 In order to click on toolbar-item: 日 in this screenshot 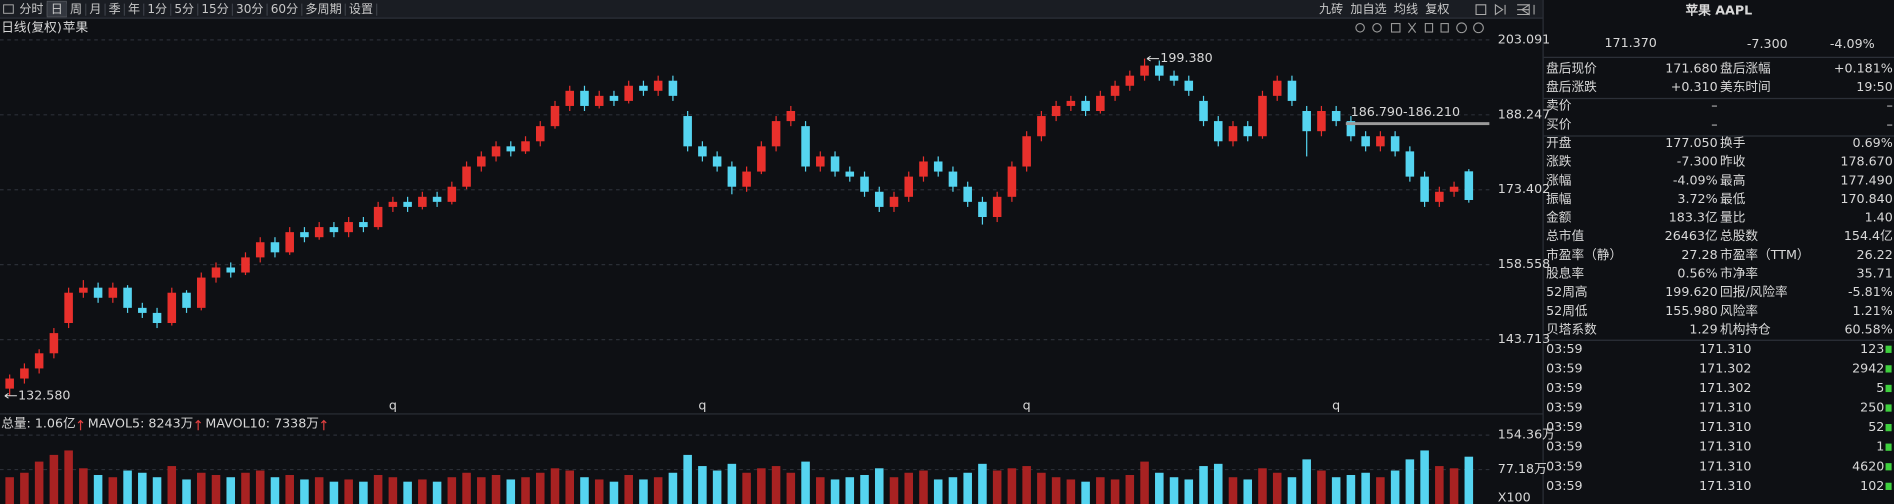, I will do `click(57, 9)`.